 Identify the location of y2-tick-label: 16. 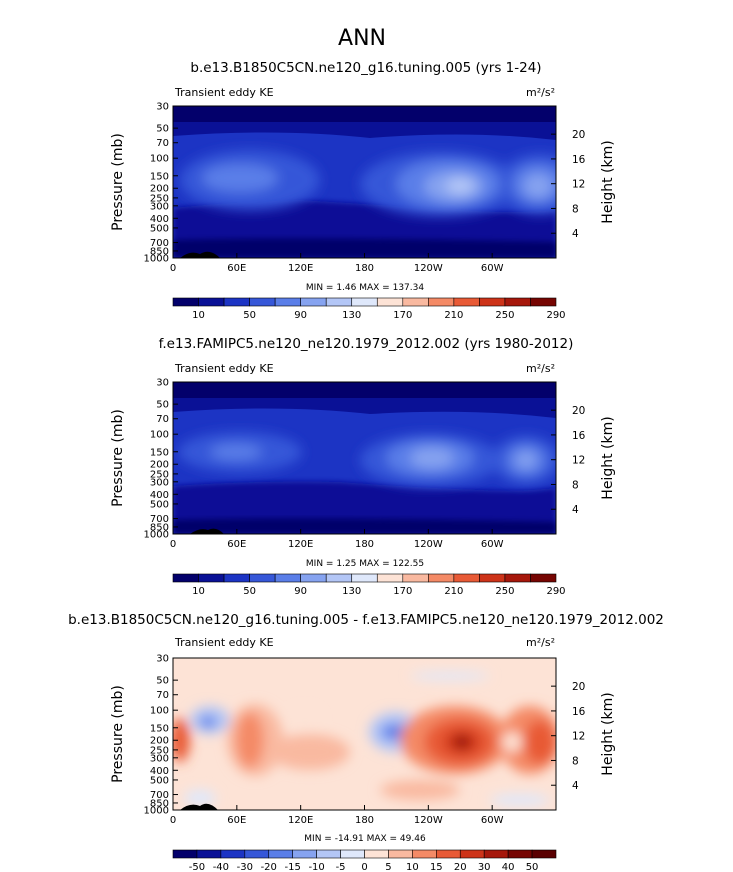
(579, 436).